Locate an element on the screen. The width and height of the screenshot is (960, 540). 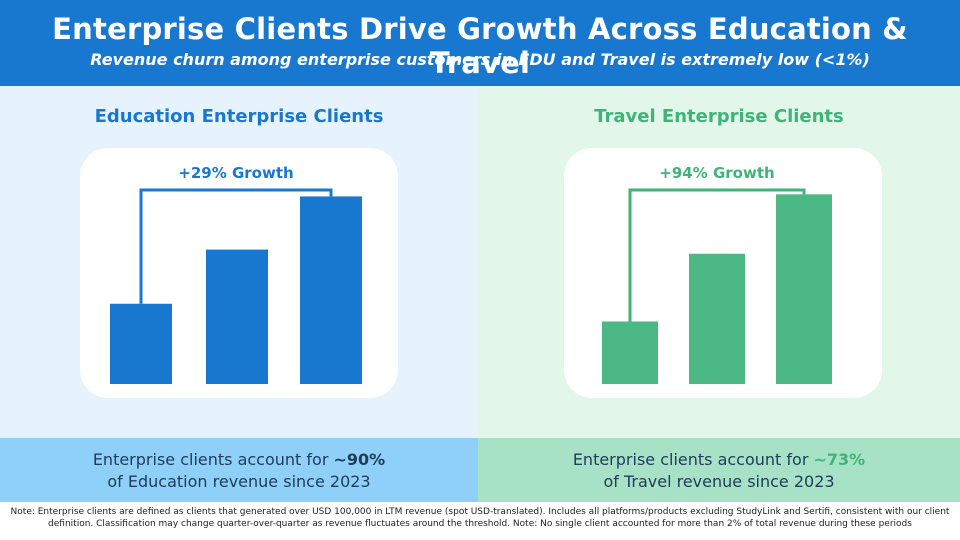
education-growth-connector is located at coordinates (236, 246).